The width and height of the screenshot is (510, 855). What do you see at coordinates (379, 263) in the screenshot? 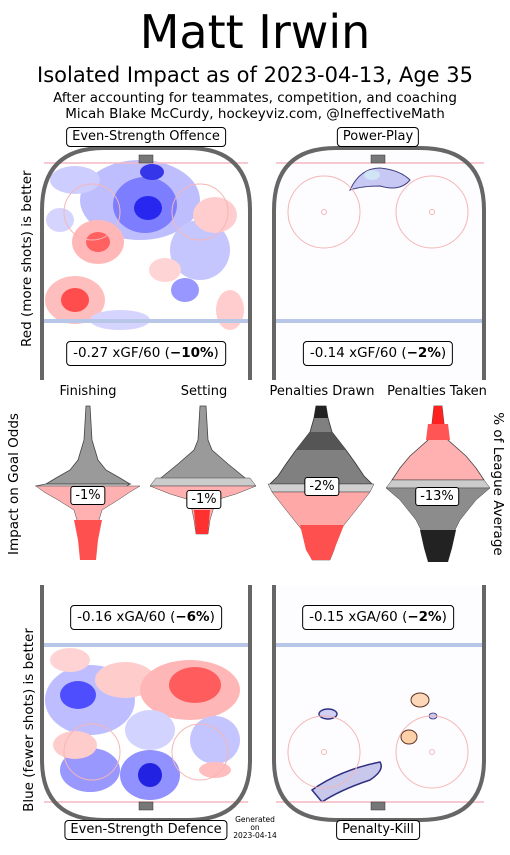
I see `rink-power-play` at bounding box center [379, 263].